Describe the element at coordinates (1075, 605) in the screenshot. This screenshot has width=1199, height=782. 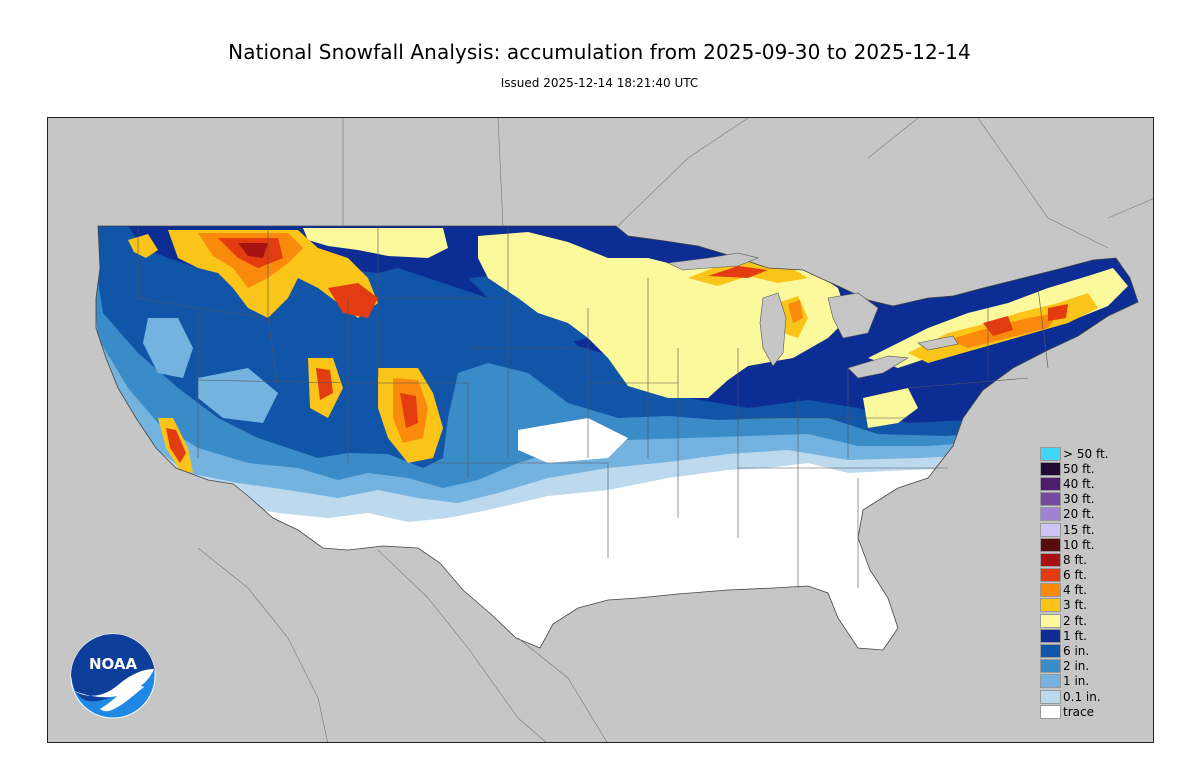
I see `legend-label: 3 ft.` at that location.